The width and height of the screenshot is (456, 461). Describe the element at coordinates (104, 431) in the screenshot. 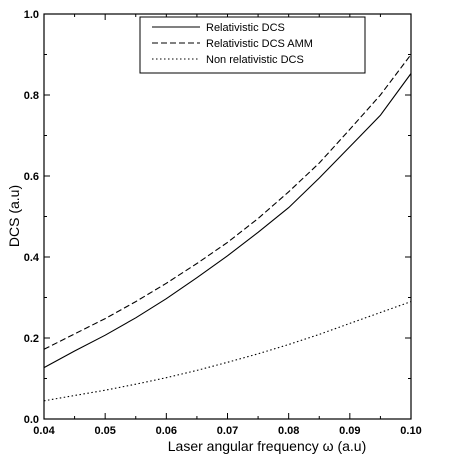

I see `x-tick-label: 0.05` at that location.